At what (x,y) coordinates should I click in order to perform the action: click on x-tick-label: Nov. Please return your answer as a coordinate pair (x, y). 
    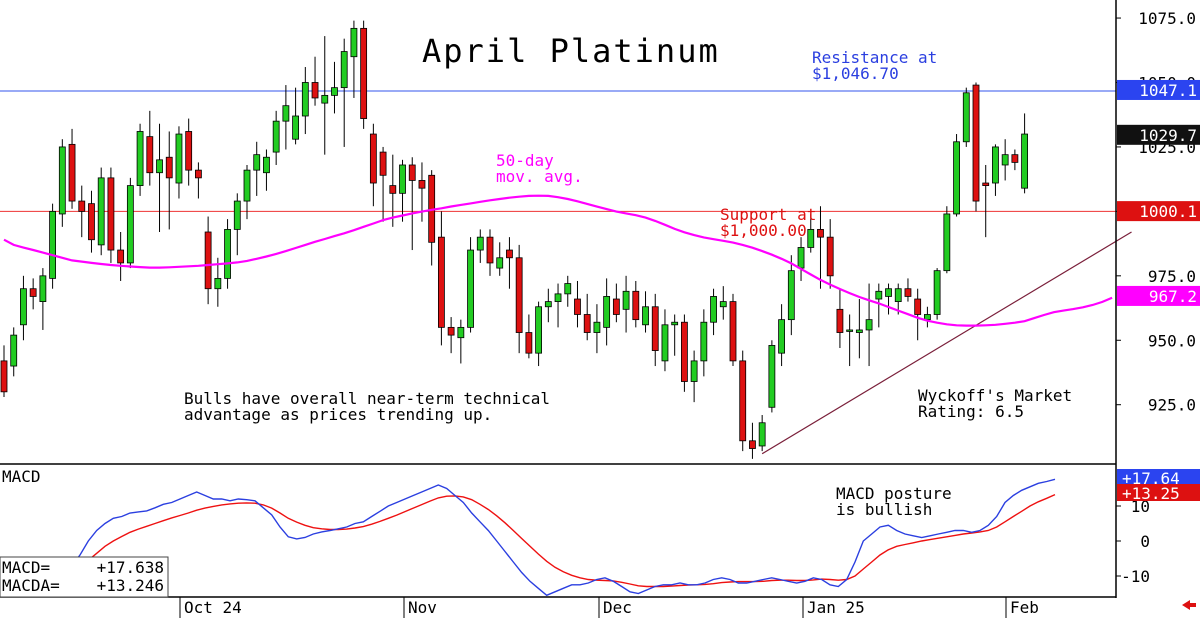
    Looking at the image, I should click on (422, 607).